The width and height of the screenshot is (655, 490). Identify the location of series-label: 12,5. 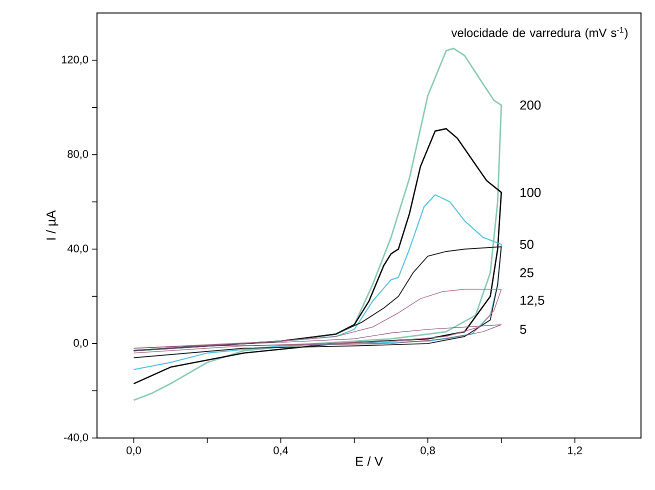
(532, 301).